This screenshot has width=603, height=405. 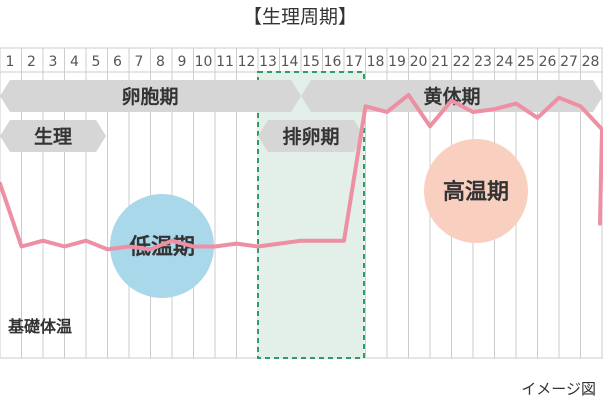 What do you see at coordinates (419, 62) in the screenshot?
I see `day-label: 20` at bounding box center [419, 62].